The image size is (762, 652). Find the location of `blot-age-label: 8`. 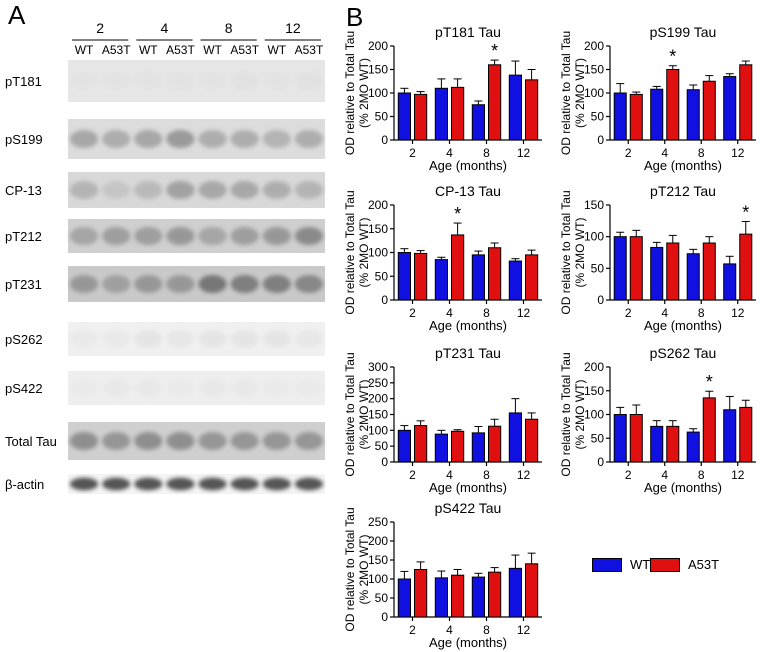

blot-age-label: 8 is located at coordinates (229, 28).